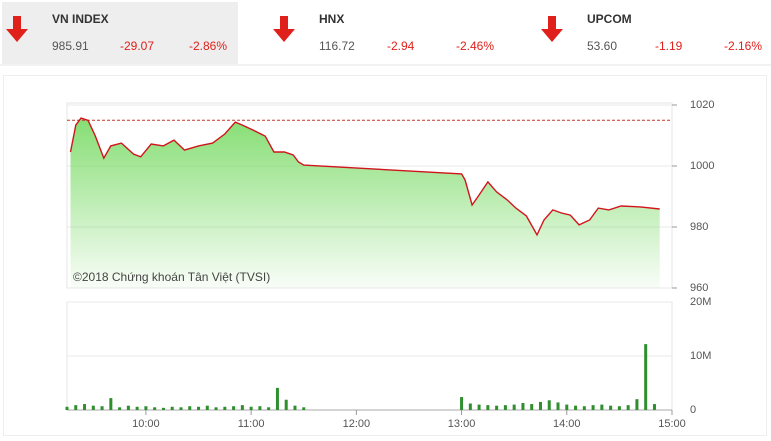 Image resolution: width=771 pixels, height=441 pixels. I want to click on index-percent: -2.86%, so click(208, 46).